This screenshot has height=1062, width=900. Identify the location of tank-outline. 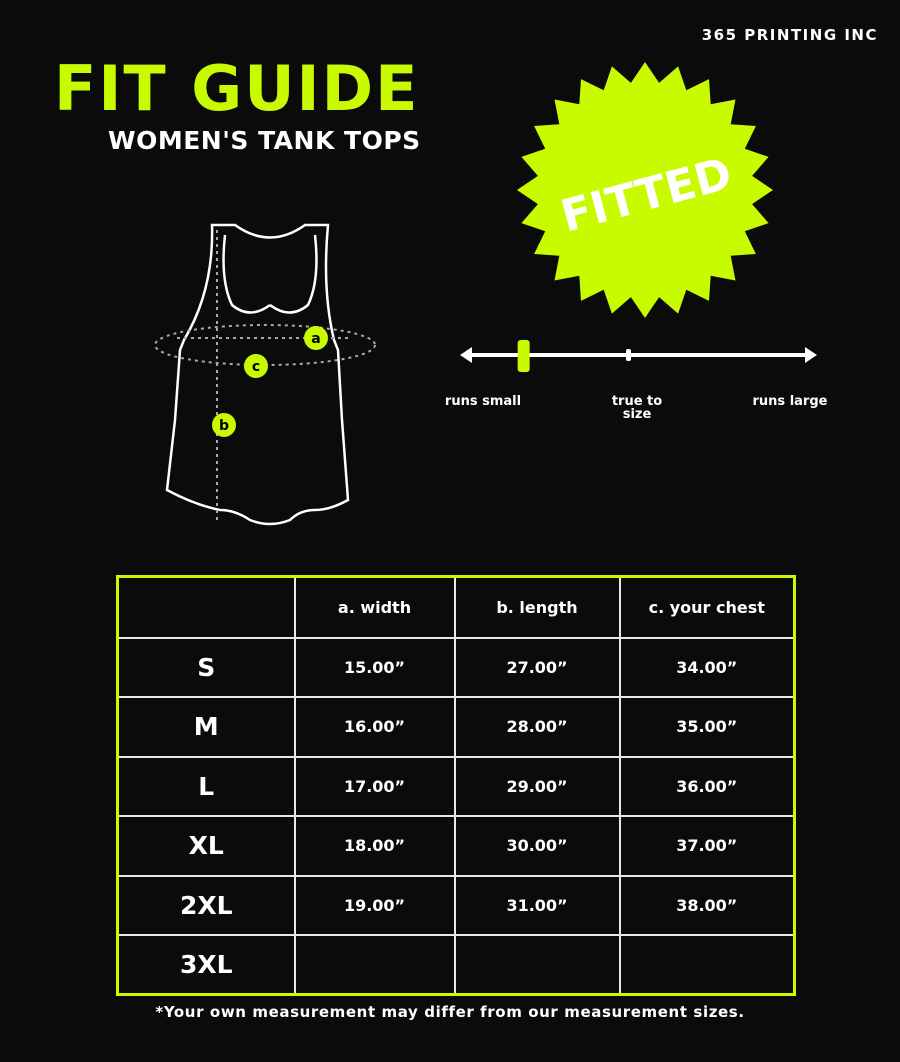
(257, 374).